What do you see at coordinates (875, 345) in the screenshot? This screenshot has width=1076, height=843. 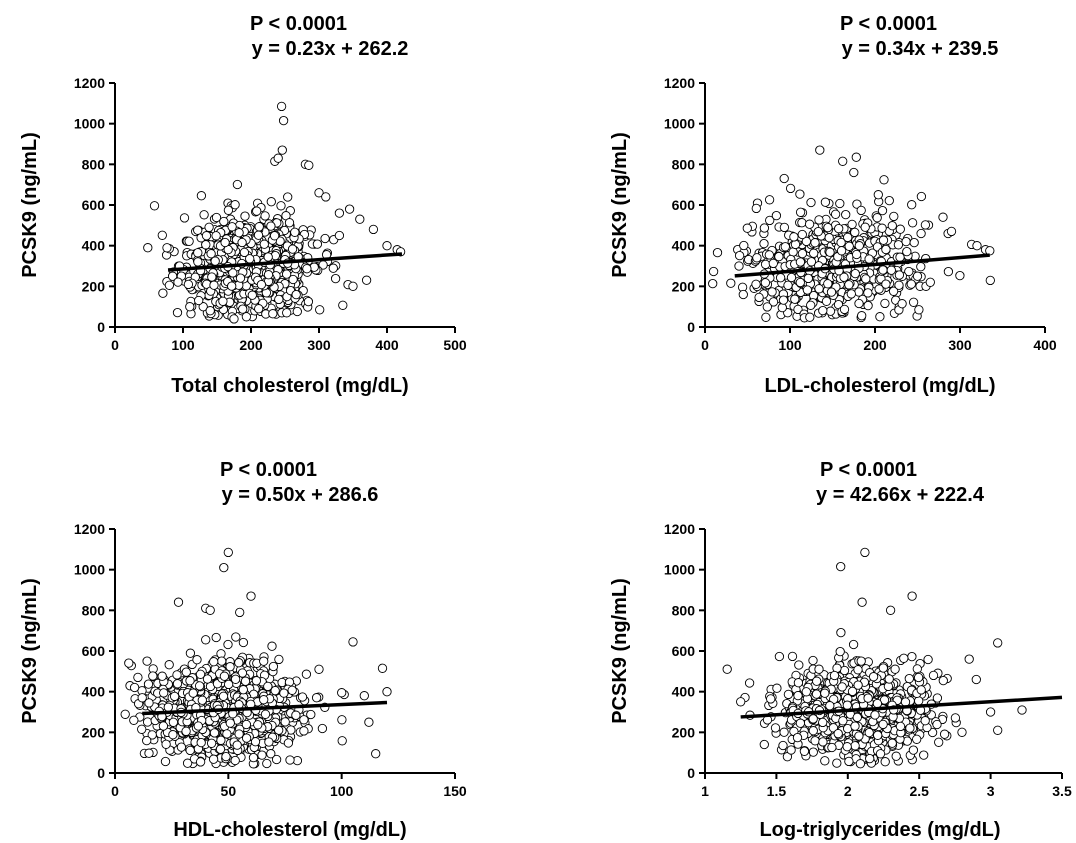 I see `x-tick-label: 200` at bounding box center [875, 345].